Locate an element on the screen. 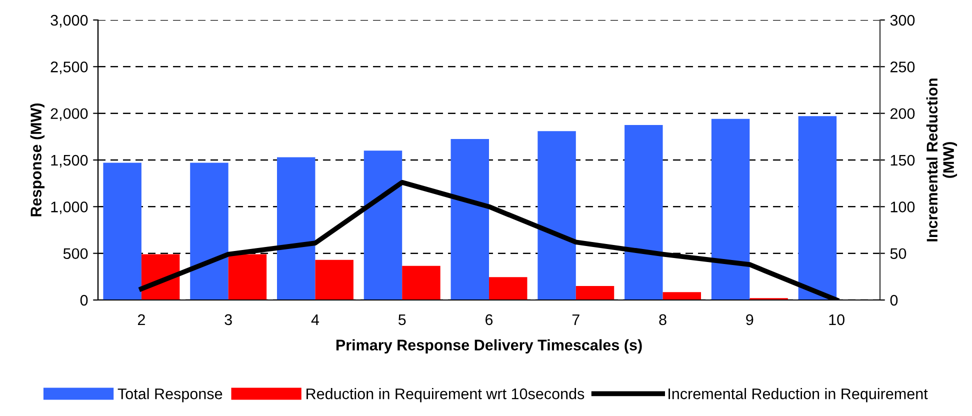 This screenshot has width=972, height=416. x-tick-label: 3 is located at coordinates (228, 320).